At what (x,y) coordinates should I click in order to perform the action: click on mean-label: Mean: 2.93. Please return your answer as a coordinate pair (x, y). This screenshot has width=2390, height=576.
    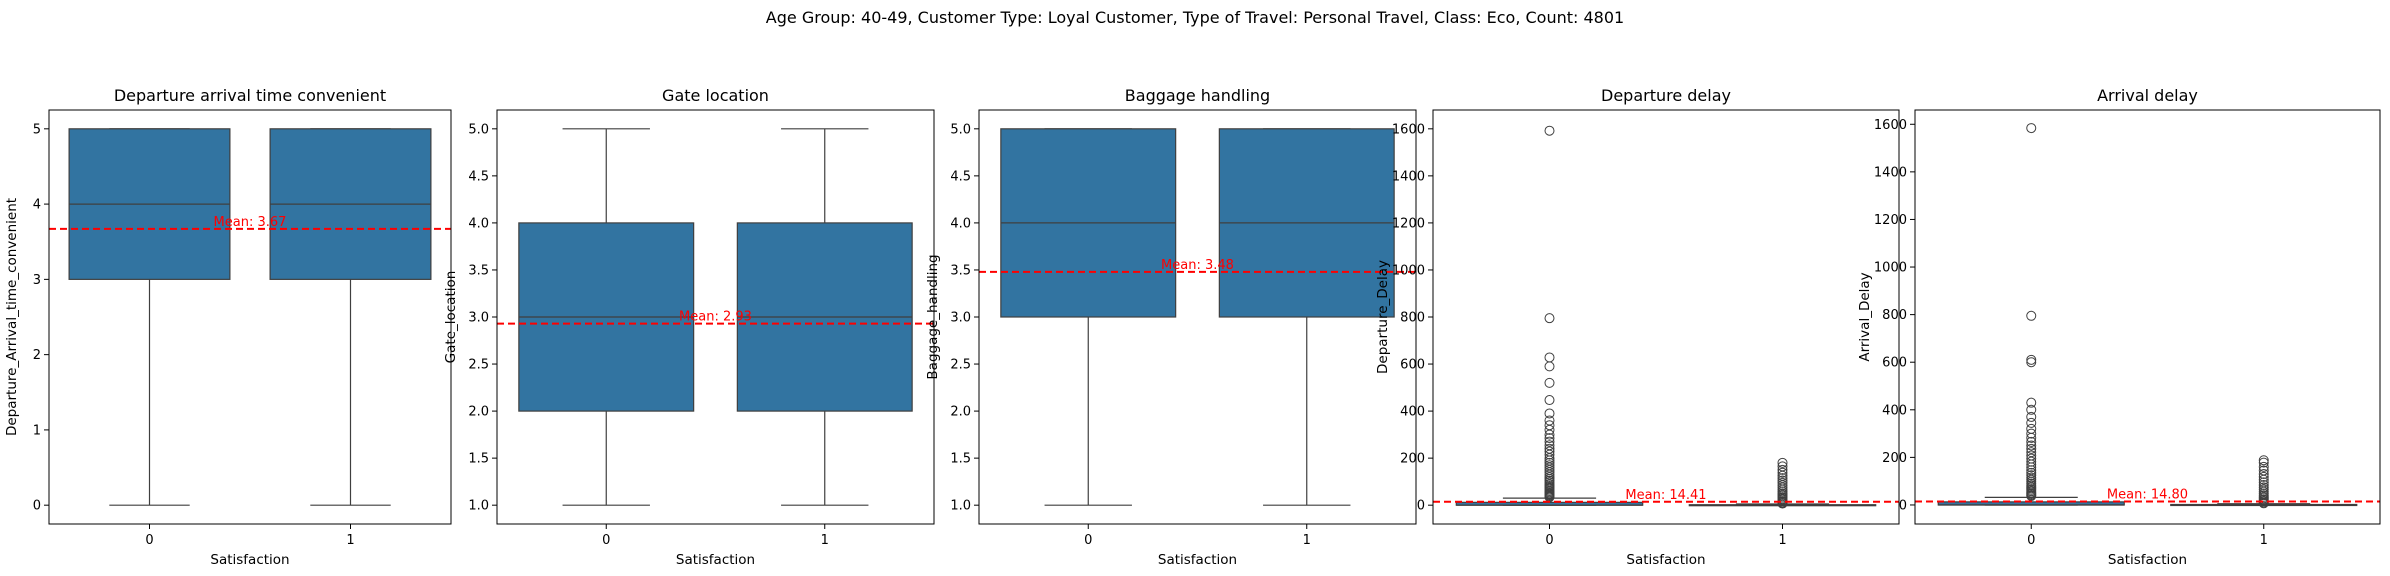
    Looking at the image, I should click on (715, 317).